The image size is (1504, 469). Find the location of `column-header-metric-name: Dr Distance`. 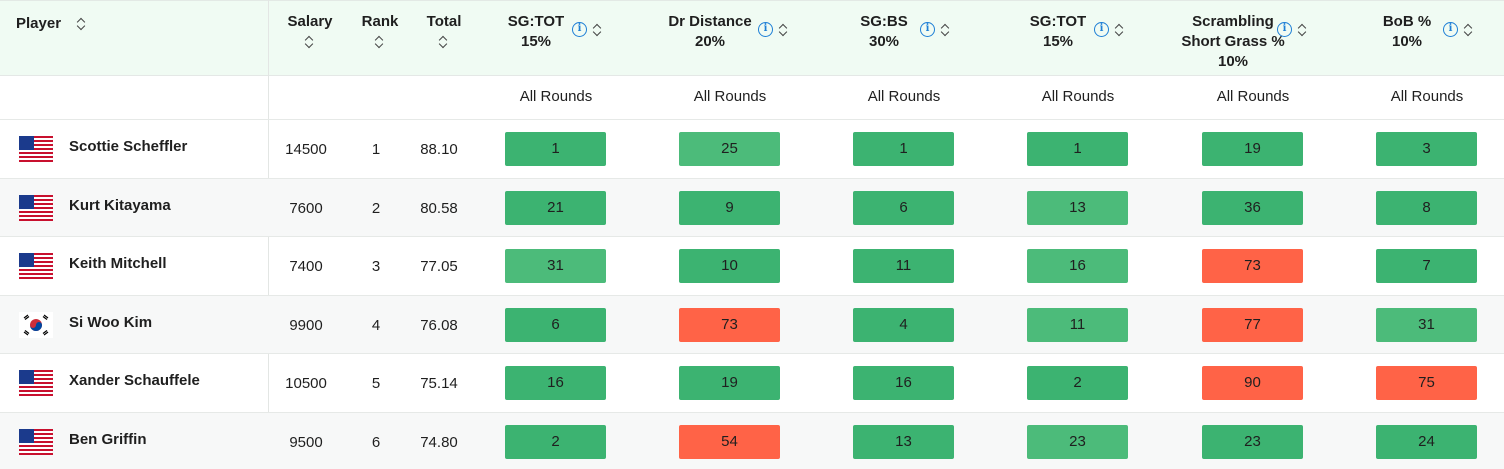

column-header-metric-name: Dr Distance is located at coordinates (710, 21).